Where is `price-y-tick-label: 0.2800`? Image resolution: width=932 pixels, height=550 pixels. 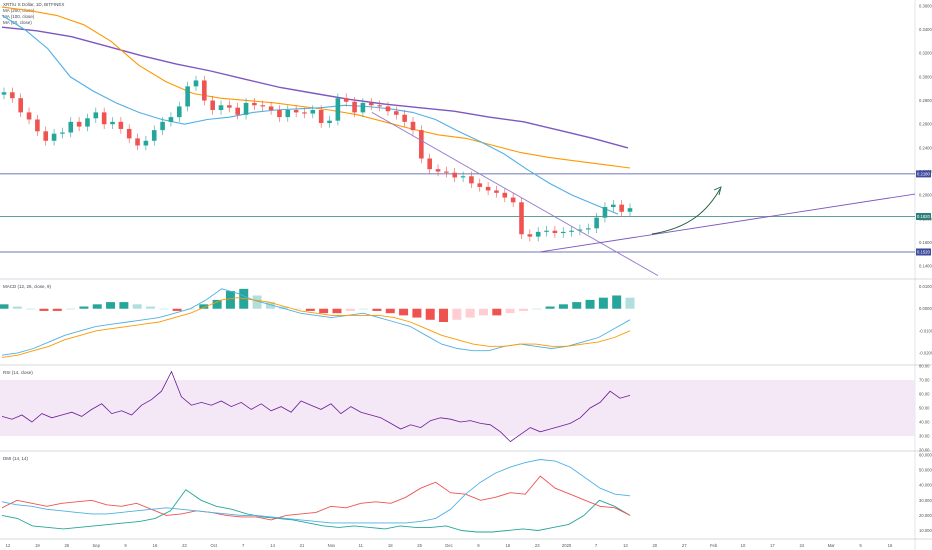 price-y-tick-label: 0.2800 is located at coordinates (925, 100).